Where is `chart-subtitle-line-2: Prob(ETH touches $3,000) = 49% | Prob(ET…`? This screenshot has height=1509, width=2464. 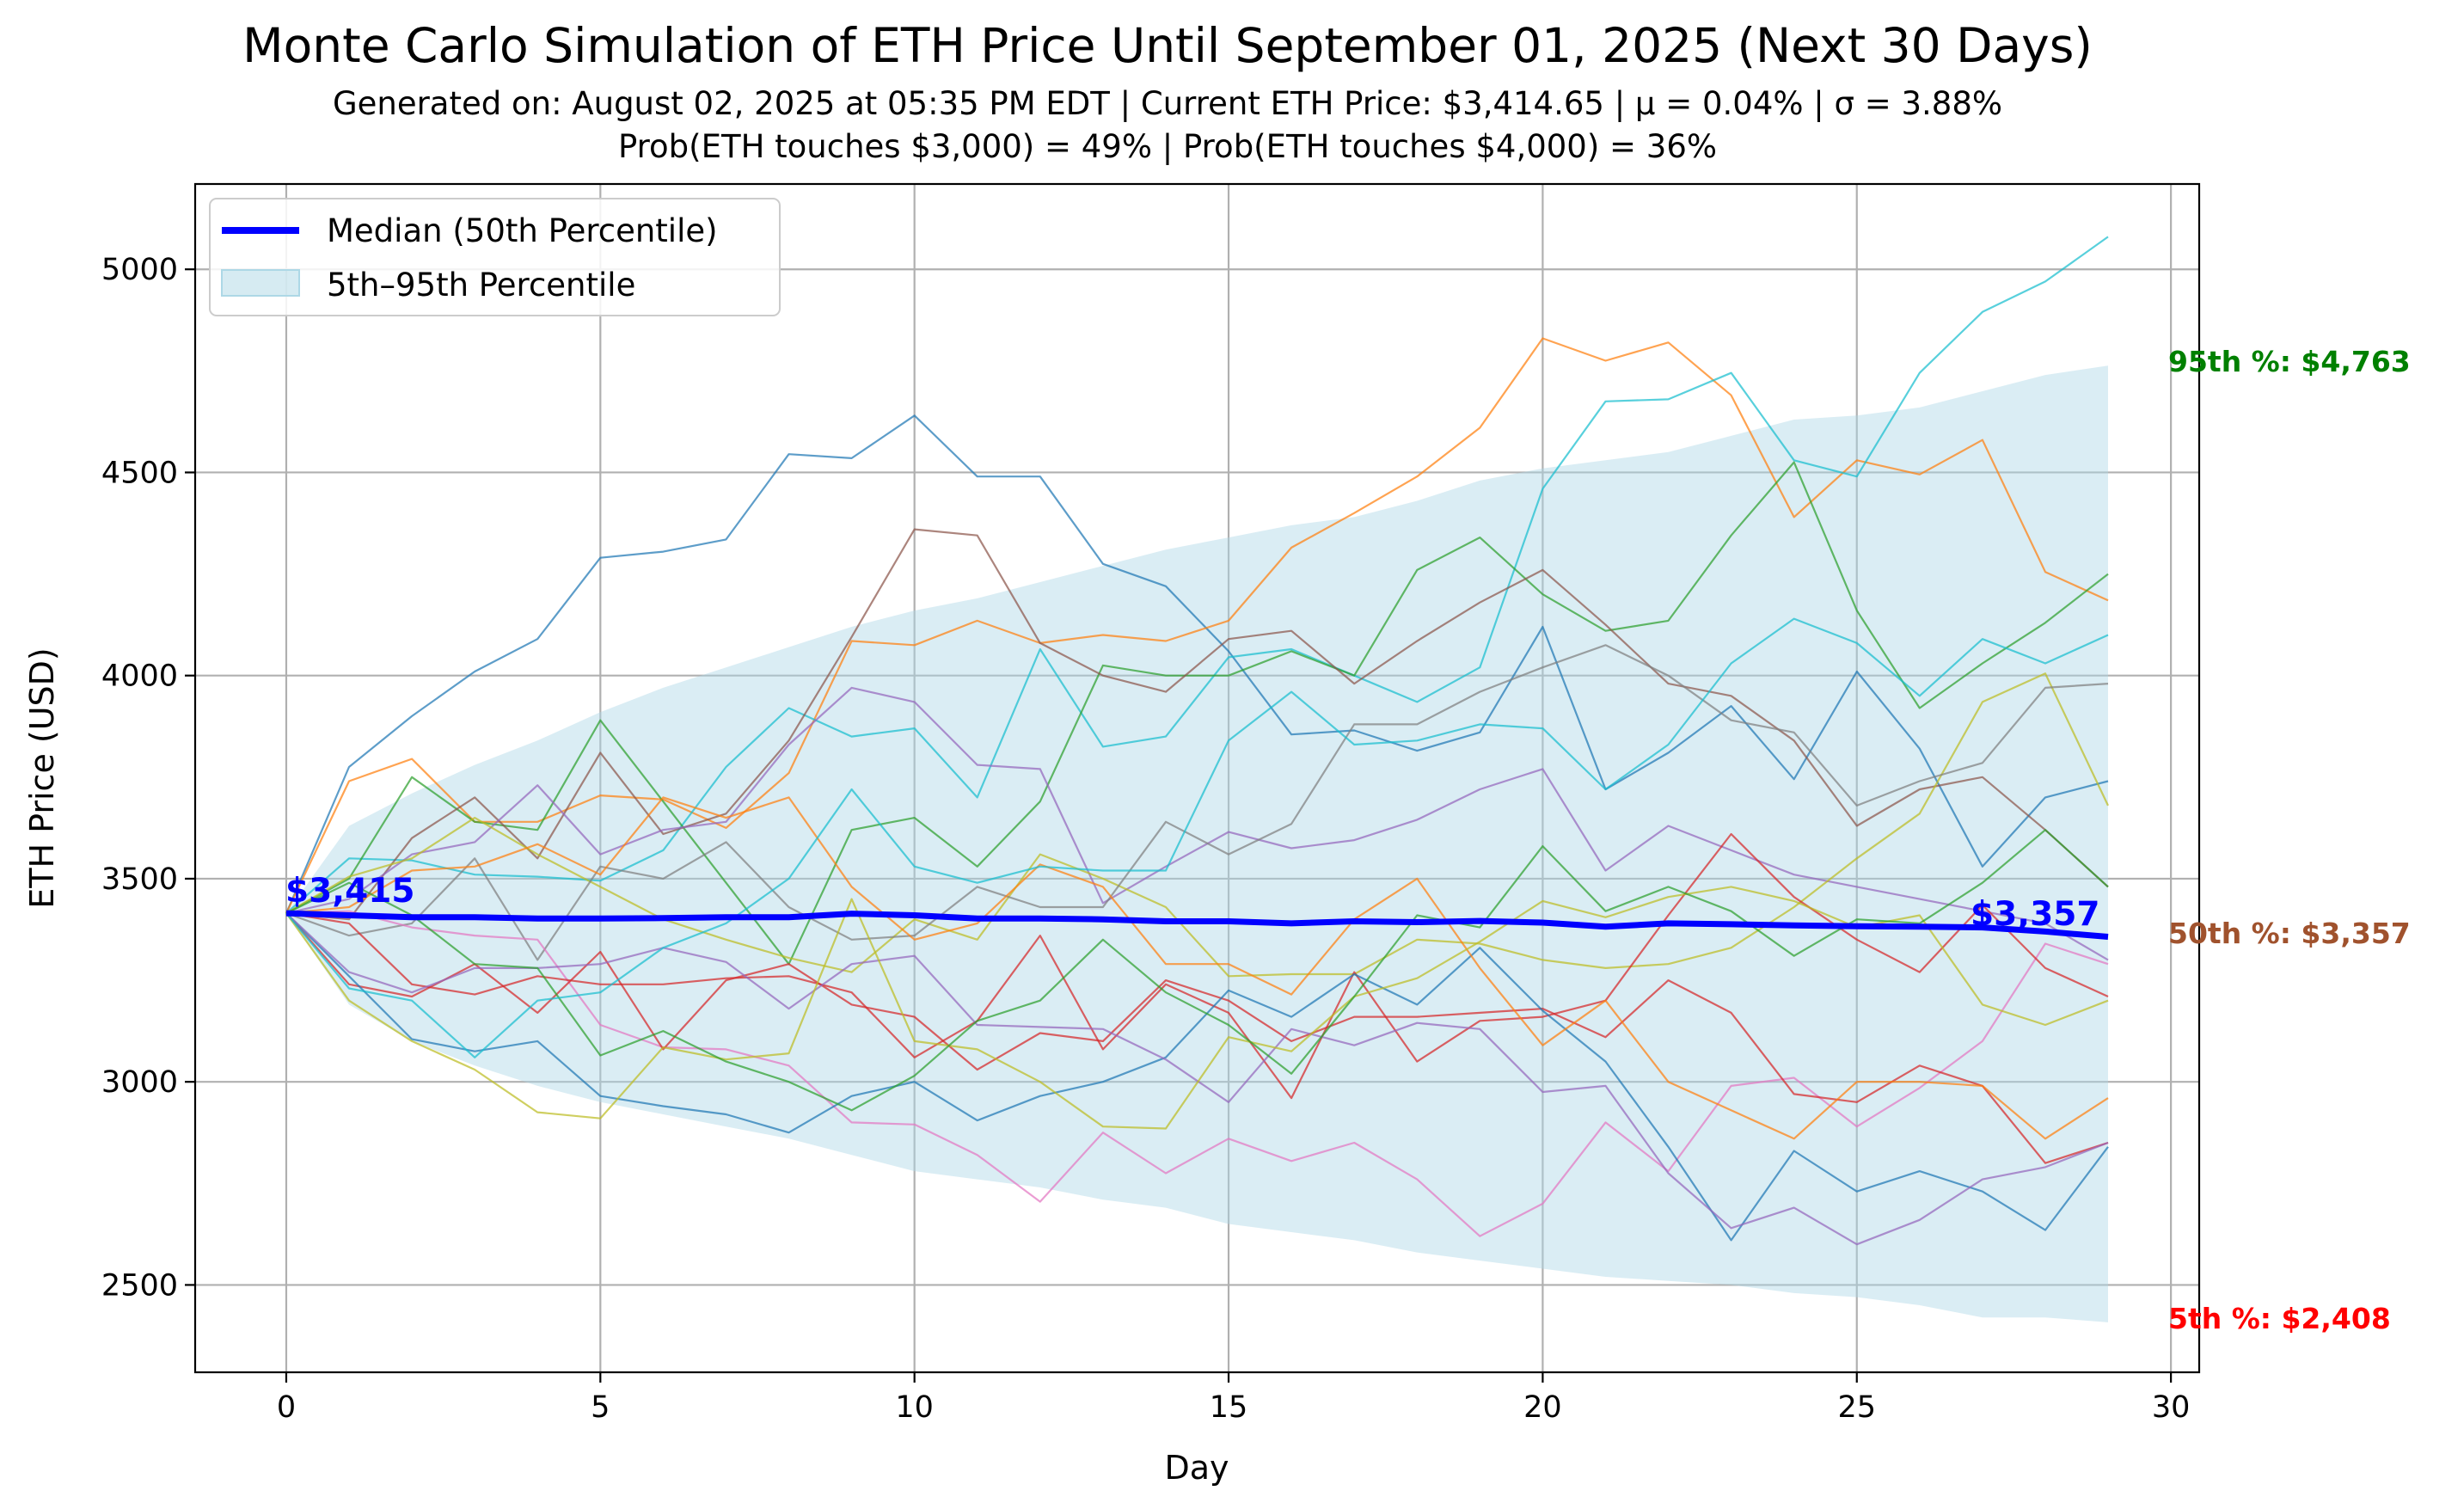 chart-subtitle-line-2: Prob(ETH touches $3,000) = 49% | Prob(ET… is located at coordinates (1167, 147).